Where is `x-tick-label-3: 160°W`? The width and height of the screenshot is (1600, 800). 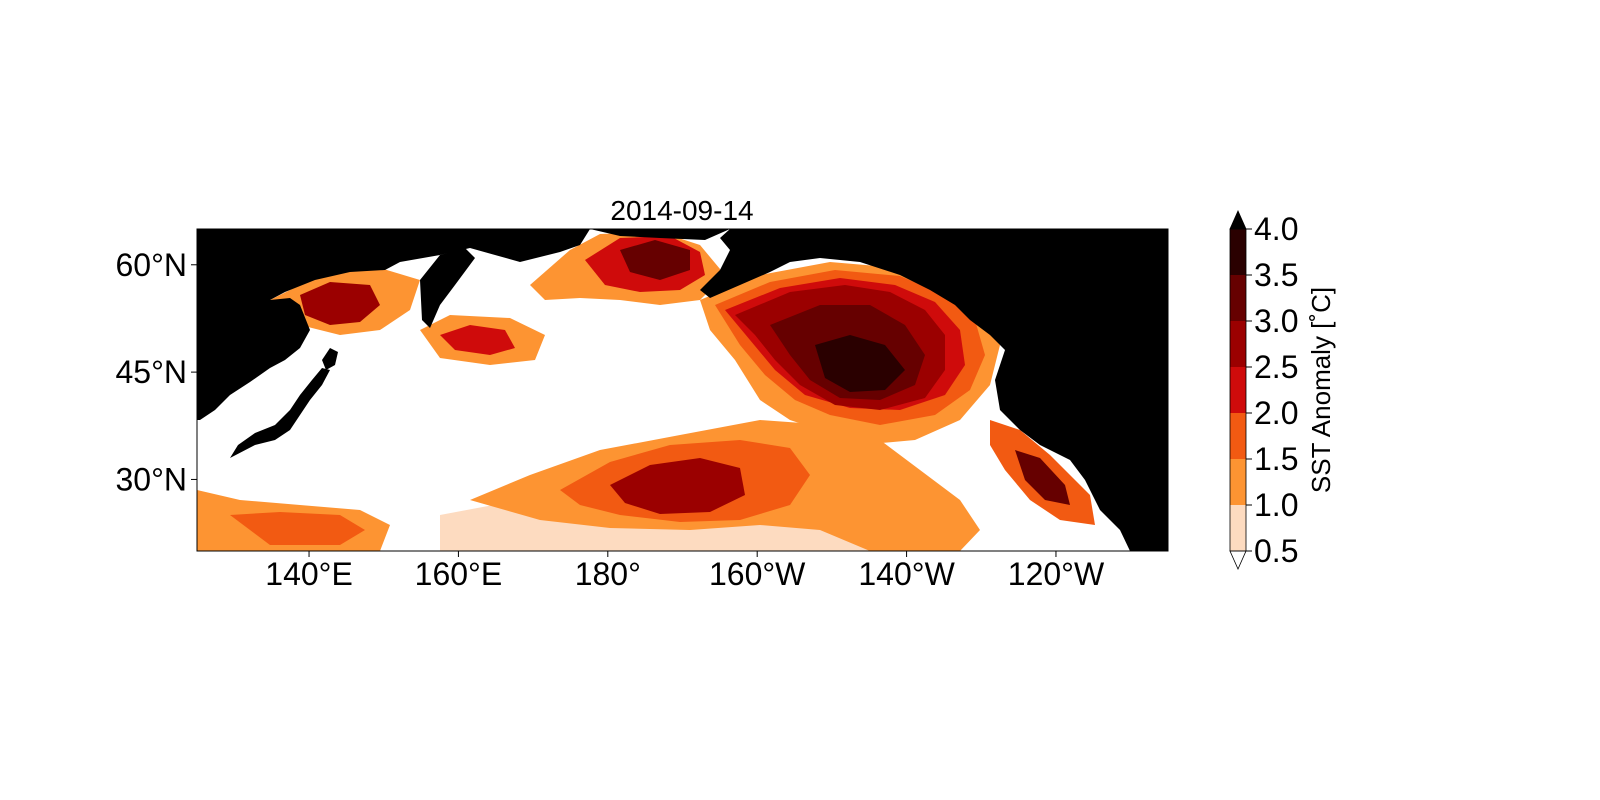
x-tick-label-3: 160°W is located at coordinates (757, 574).